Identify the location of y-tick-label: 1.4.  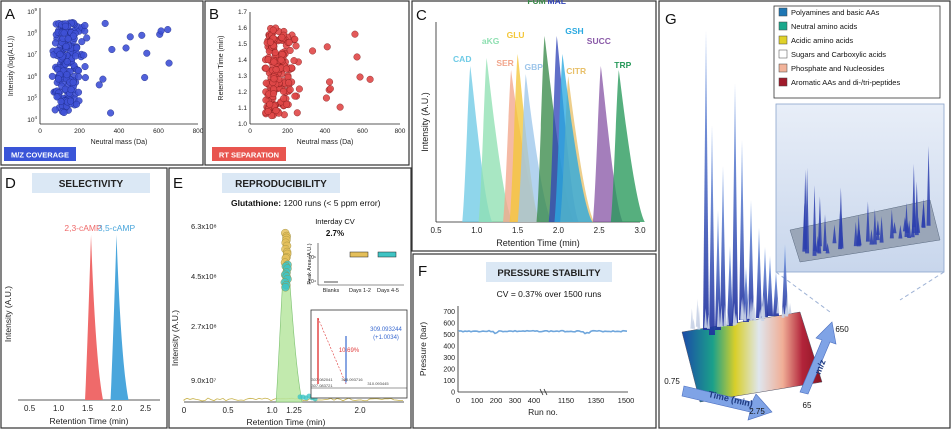
(242, 60).